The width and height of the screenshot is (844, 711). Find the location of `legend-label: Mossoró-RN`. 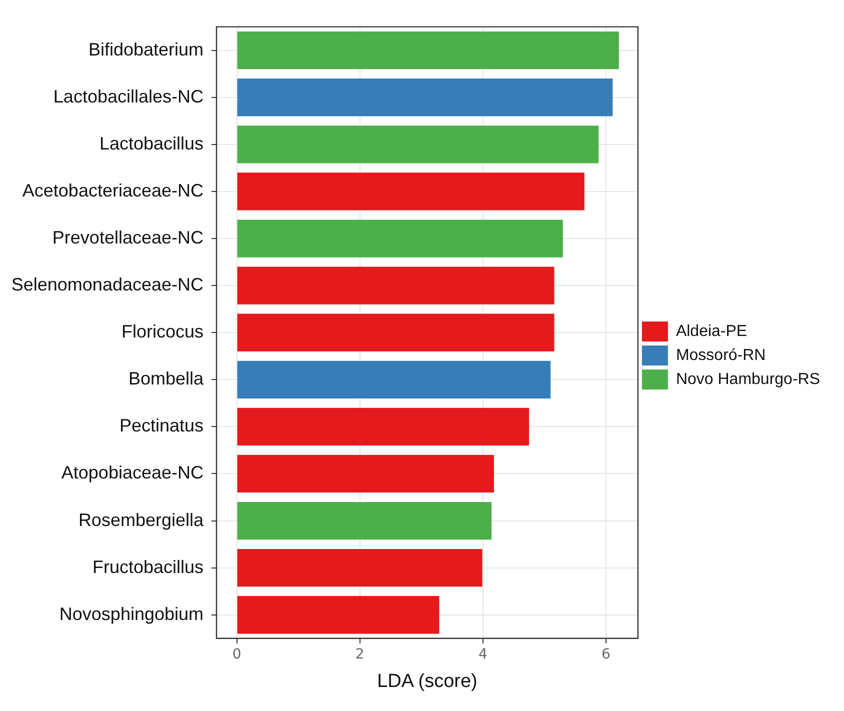

legend-label: Mossoró-RN is located at coordinates (721, 355).